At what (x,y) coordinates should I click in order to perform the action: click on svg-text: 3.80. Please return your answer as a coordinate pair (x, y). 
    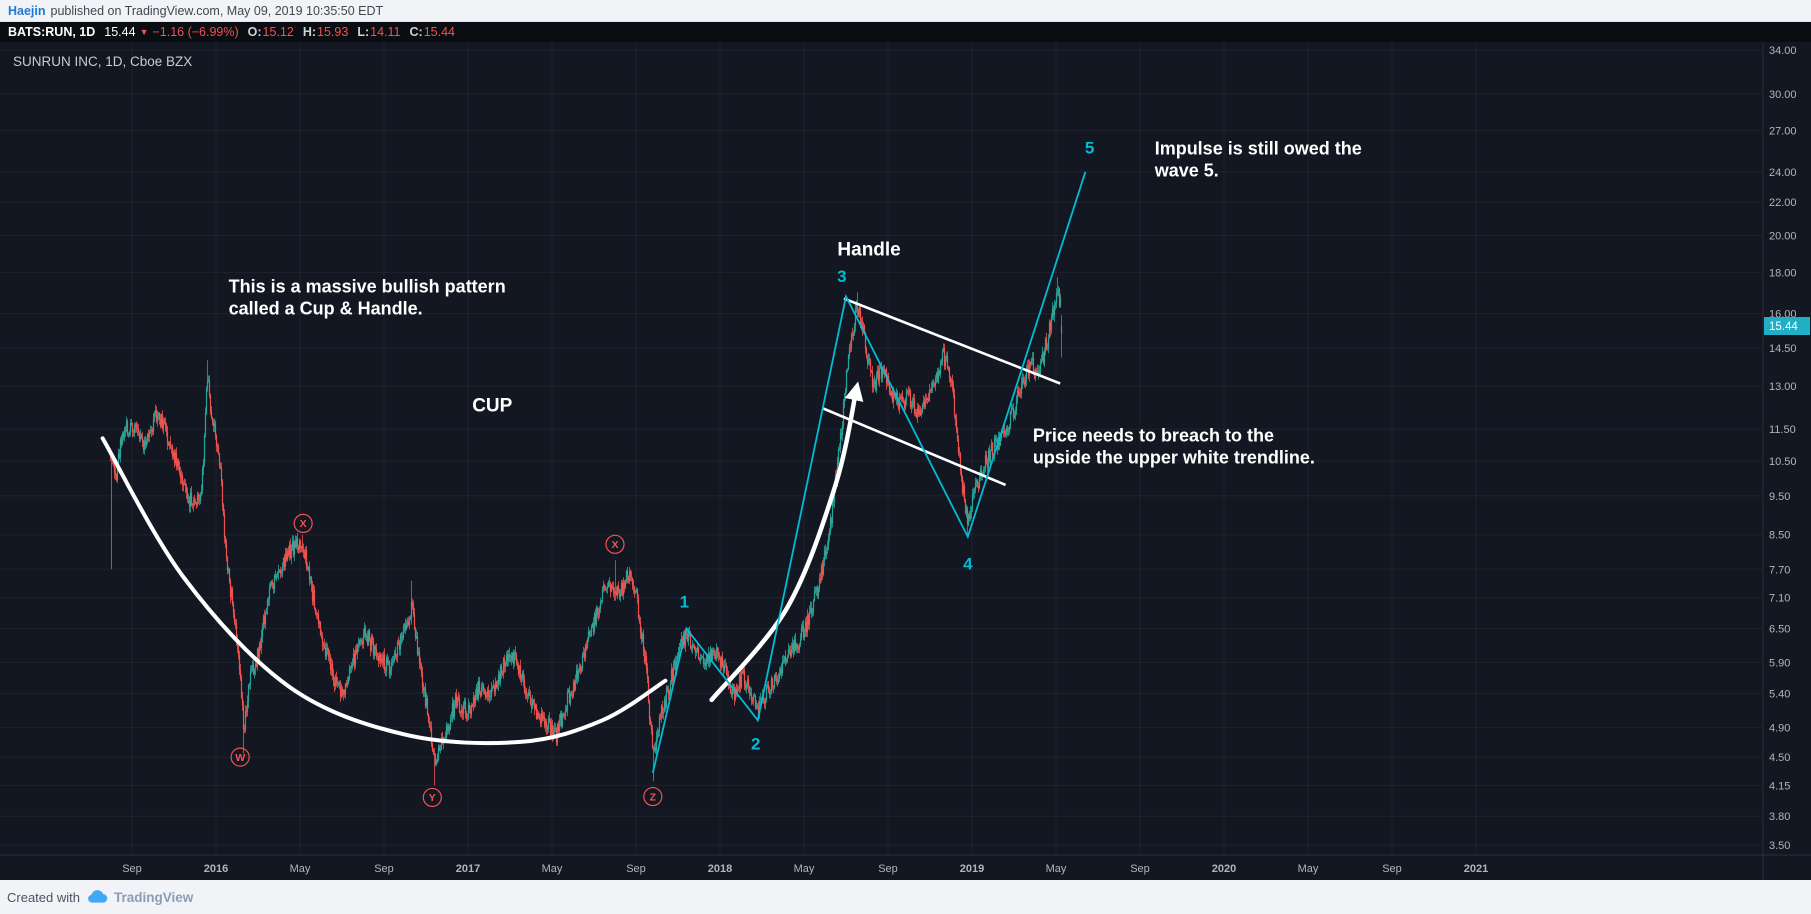
    Looking at the image, I should click on (1779, 817).